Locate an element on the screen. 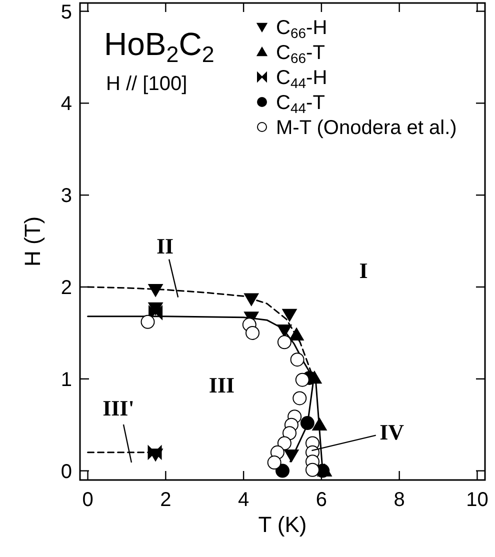  y-tick-label: 2 is located at coordinates (66, 287).